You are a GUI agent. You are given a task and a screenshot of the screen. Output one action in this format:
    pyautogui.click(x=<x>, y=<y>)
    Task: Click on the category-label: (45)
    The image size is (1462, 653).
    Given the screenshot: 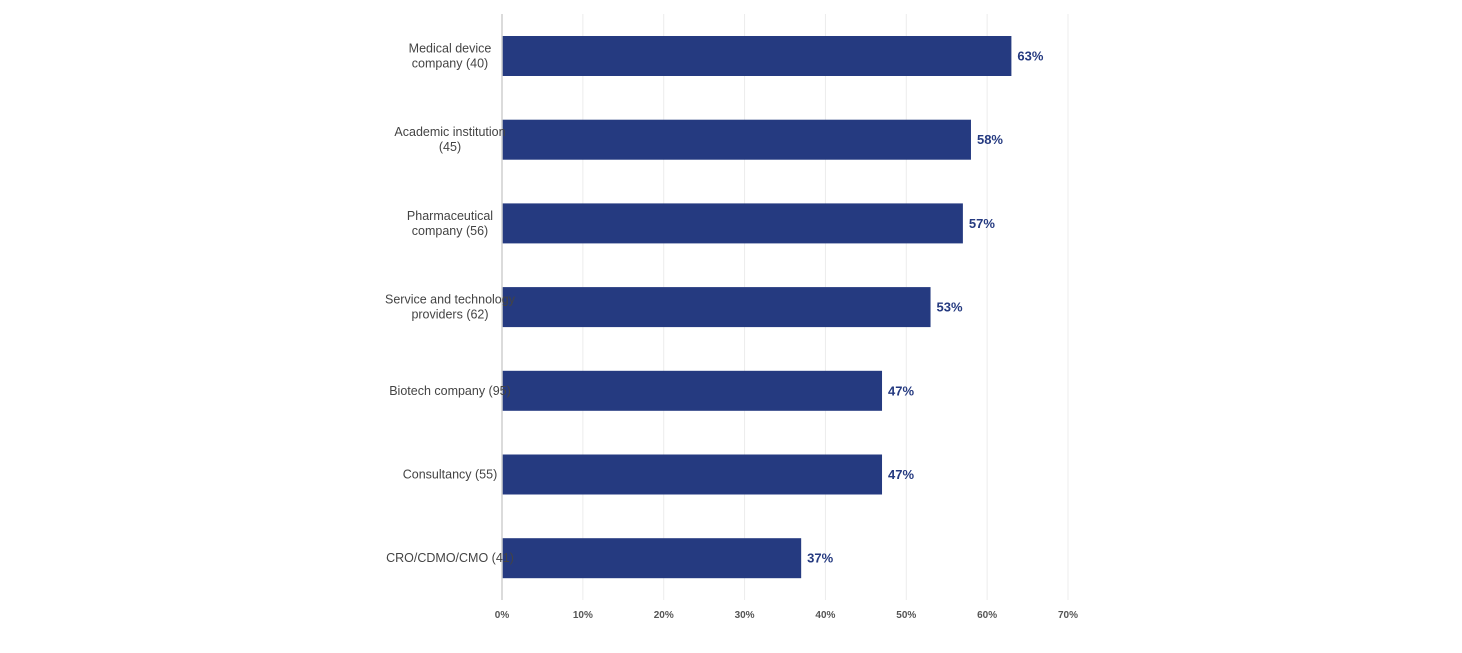 What is the action you would take?
    pyautogui.click(x=450, y=147)
    